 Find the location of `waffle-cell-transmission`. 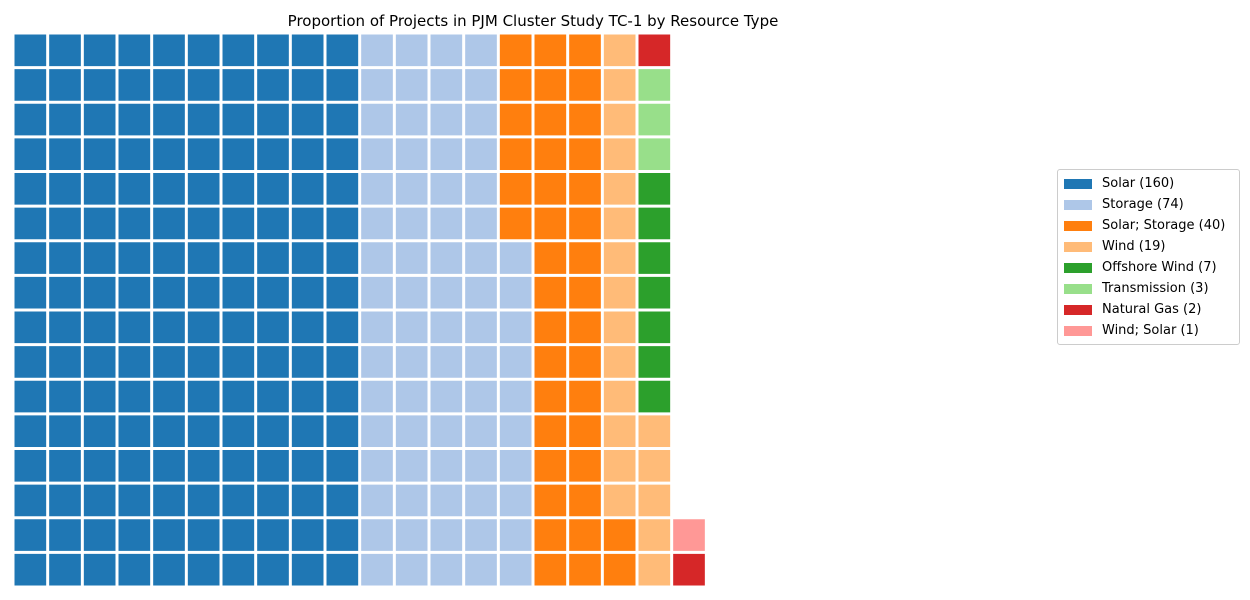

waffle-cell-transmission is located at coordinates (654, 85).